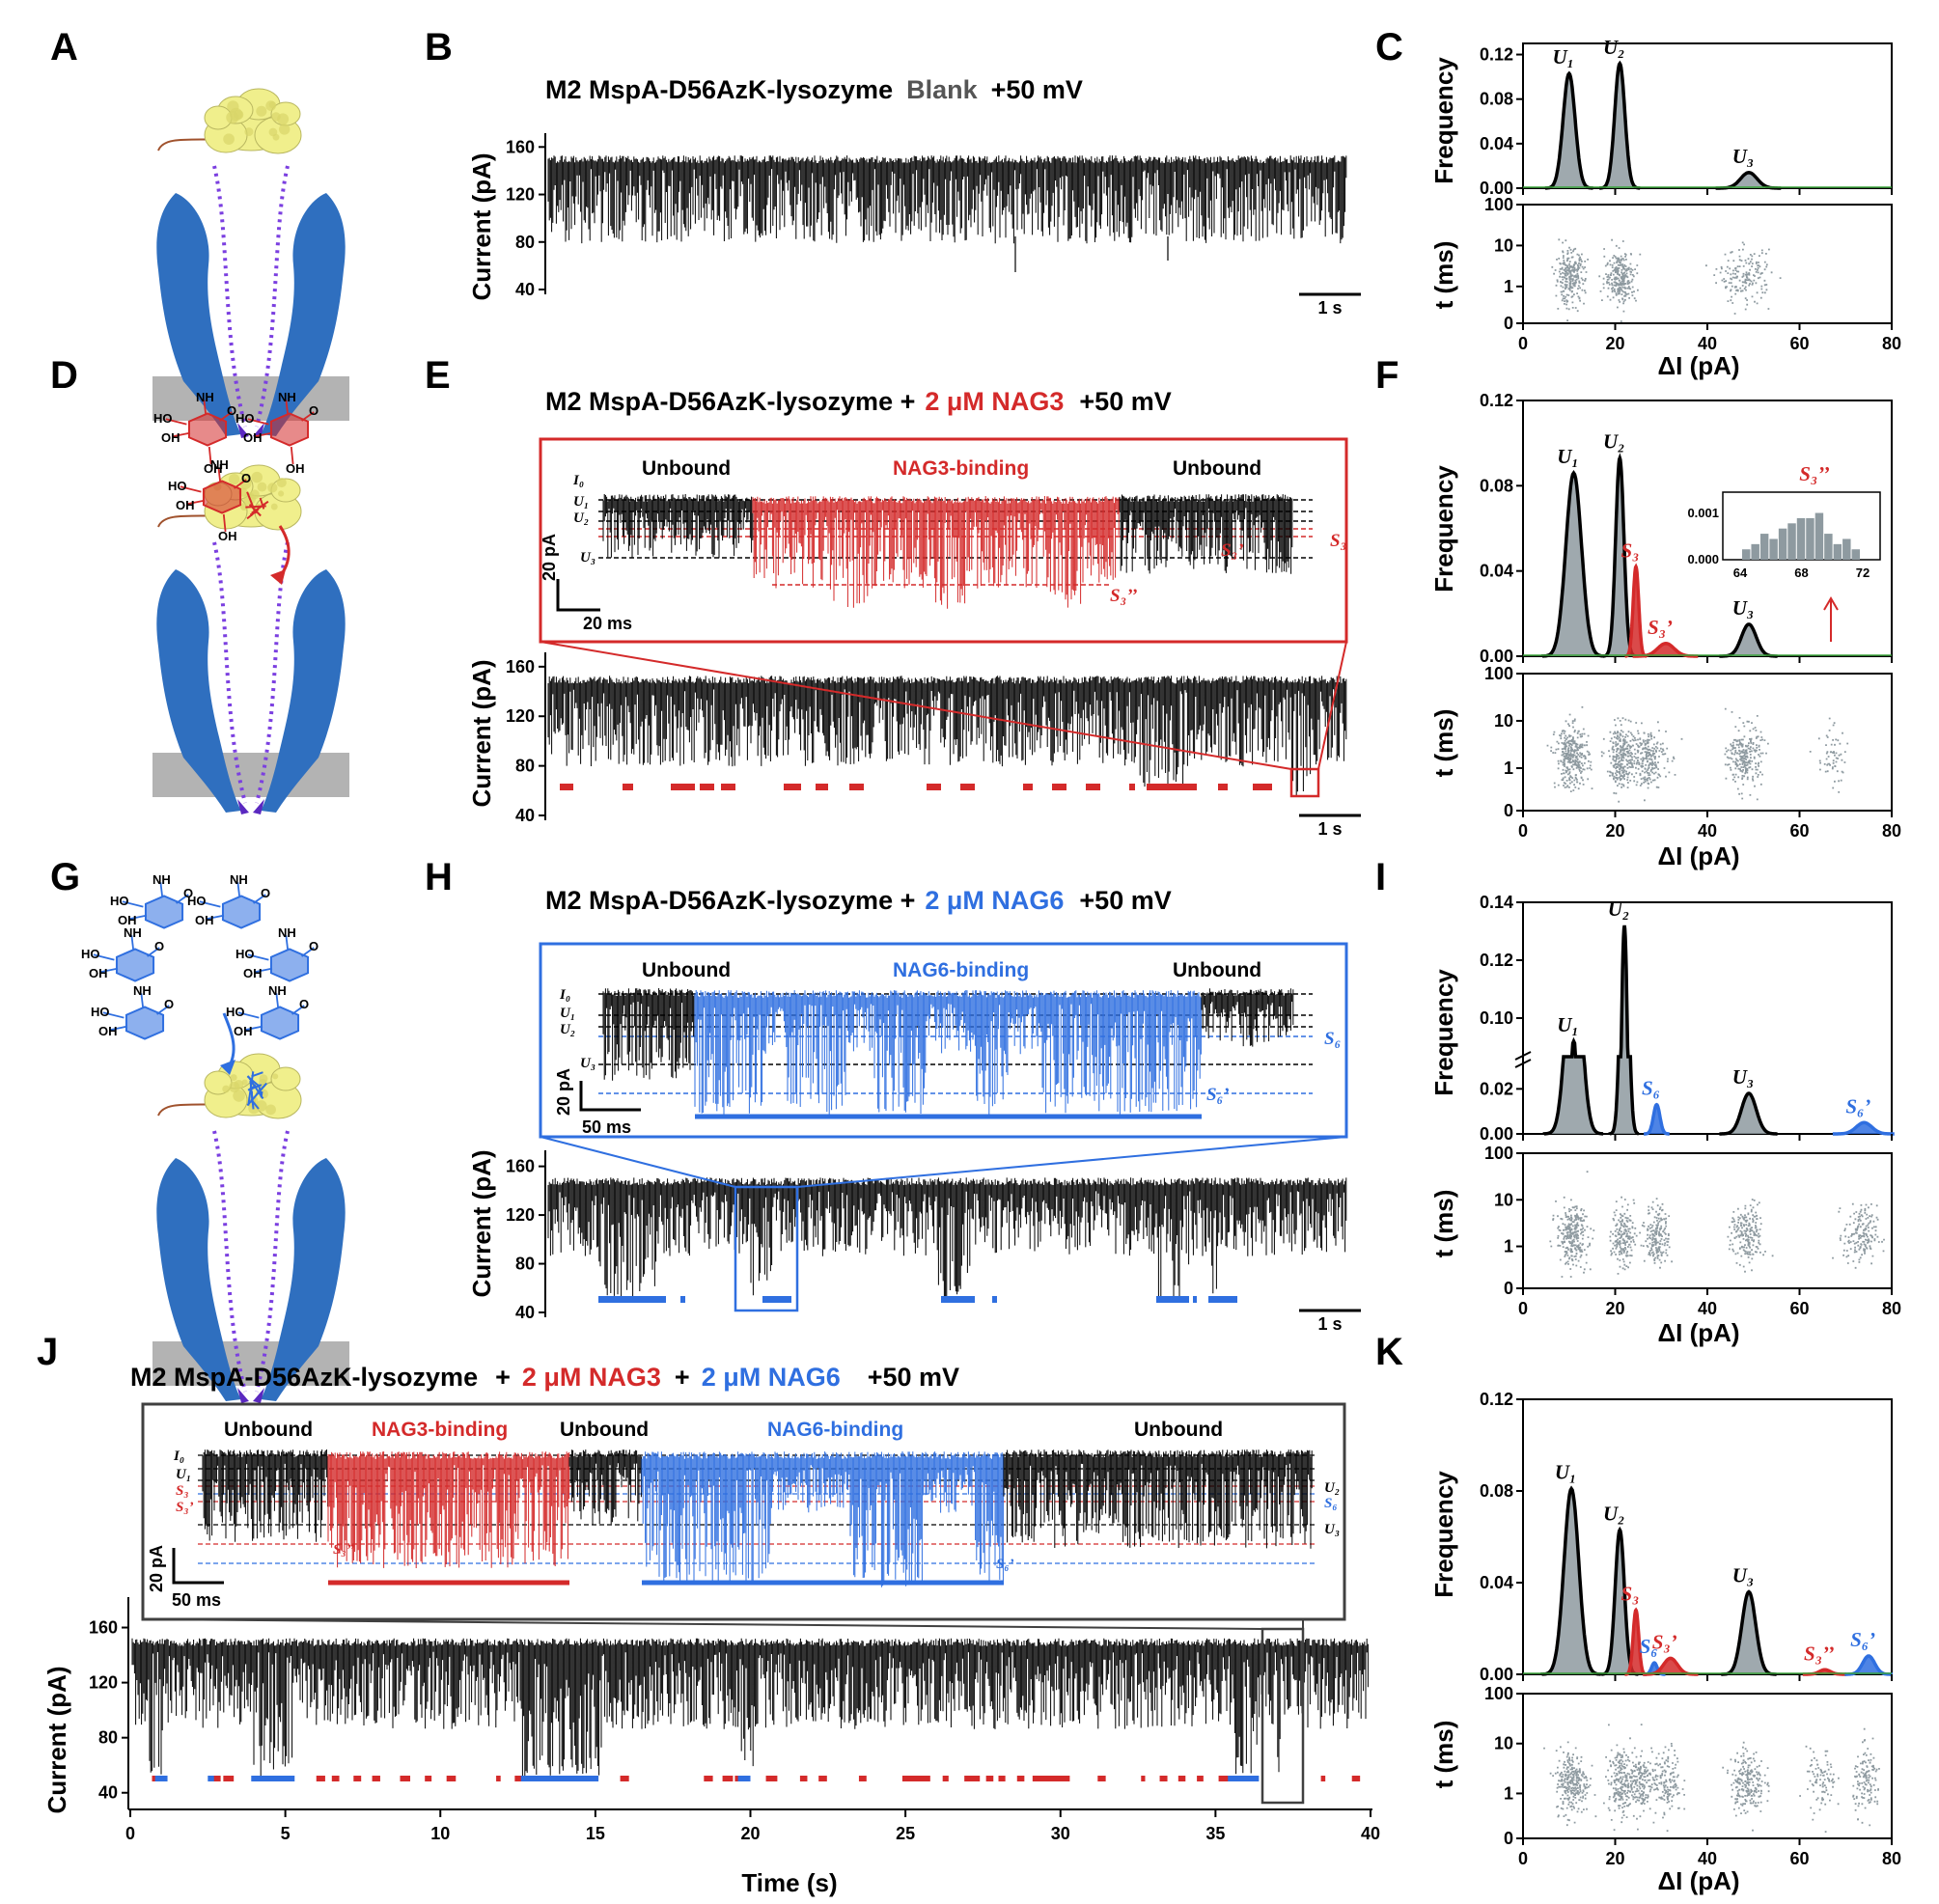  Describe the element at coordinates (295, 469) in the screenshot. I see `nag3-sugar-2-atom: OH` at that location.